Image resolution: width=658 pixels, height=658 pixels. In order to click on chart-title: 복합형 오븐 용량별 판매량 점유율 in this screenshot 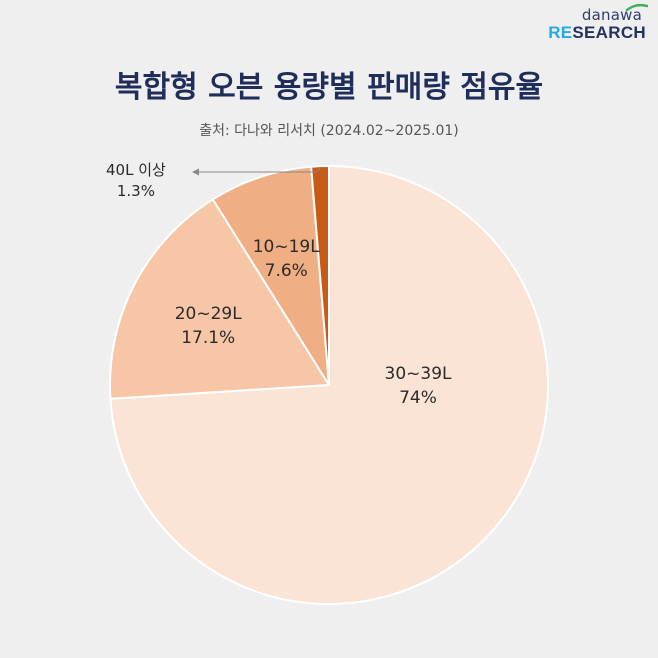, I will do `click(329, 87)`.